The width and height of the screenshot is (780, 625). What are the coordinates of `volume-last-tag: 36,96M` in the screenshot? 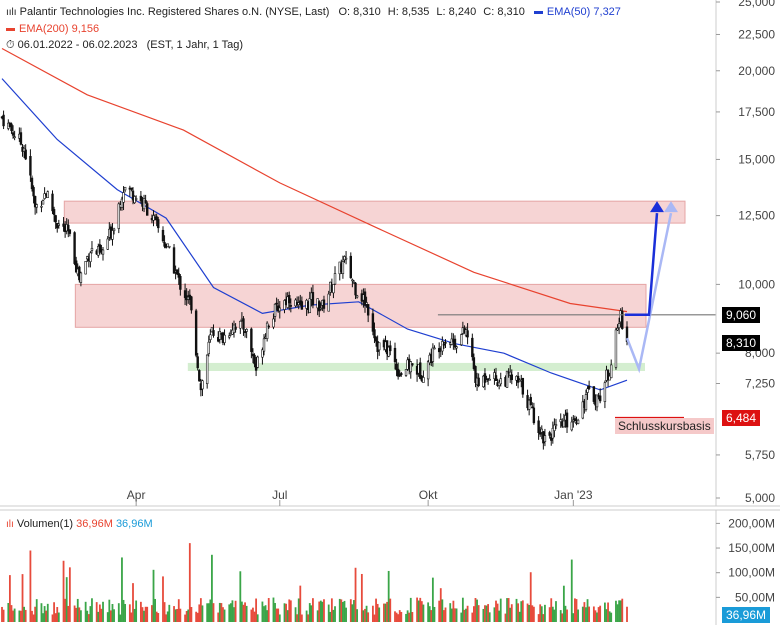 It's located at (746, 614).